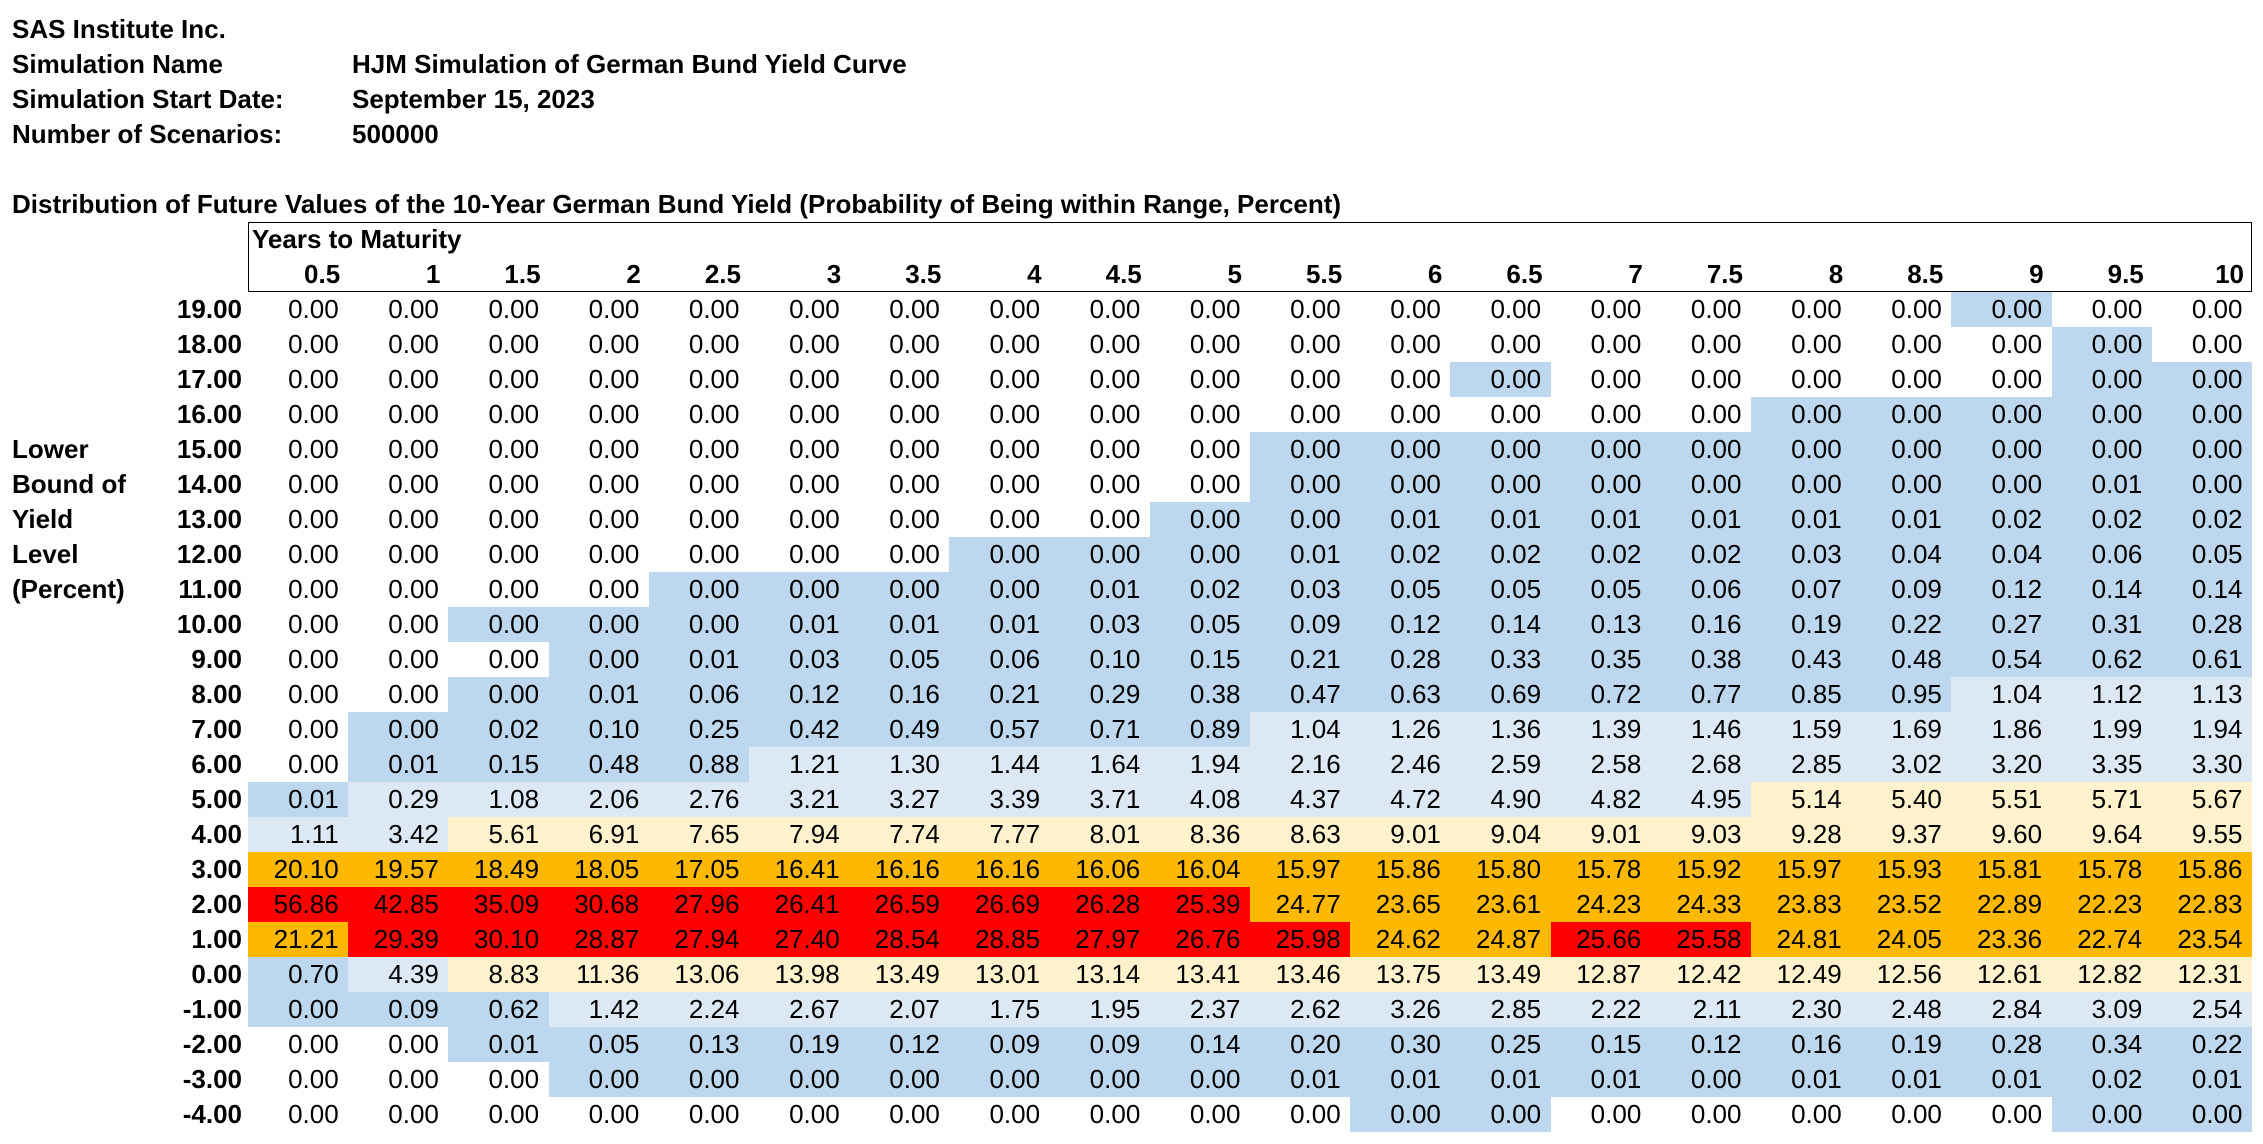  Describe the element at coordinates (43, 519) in the screenshot. I see `row-axis-label-line: Yield` at that location.